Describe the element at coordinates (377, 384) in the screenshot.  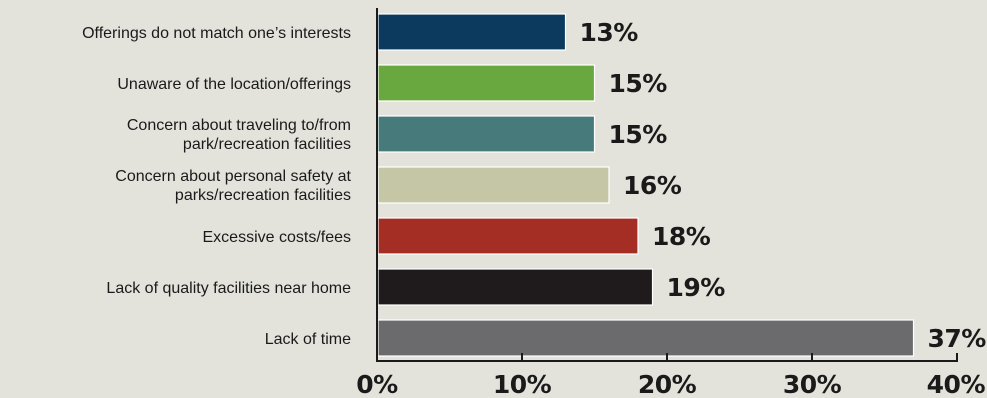
I see `x-tick-label: 0%` at that location.